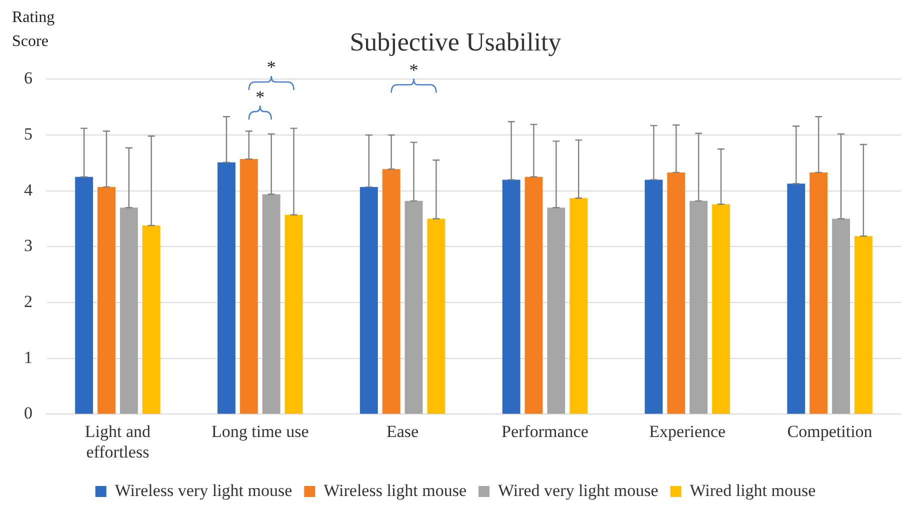  I want to click on x-tick-label: Performance, so click(545, 431).